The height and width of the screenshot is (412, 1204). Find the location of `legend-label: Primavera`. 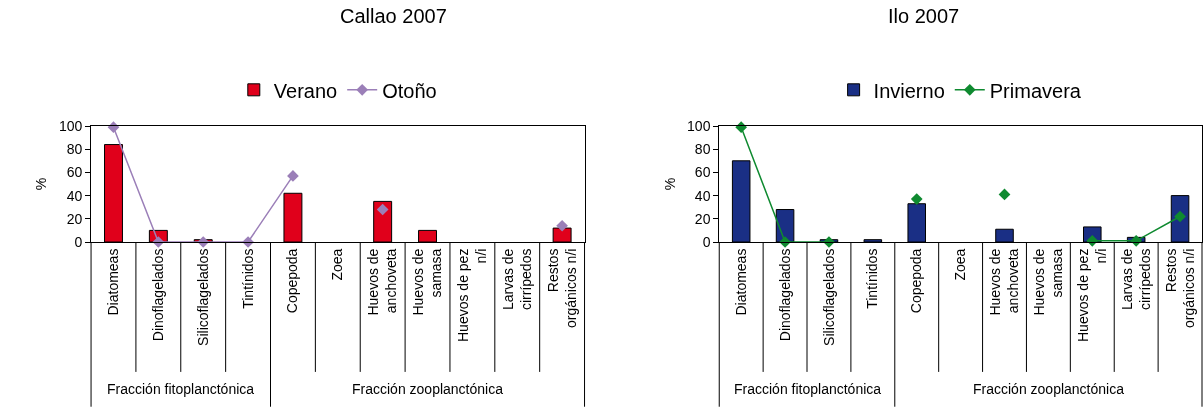

legend-label: Primavera is located at coordinates (1035, 90).